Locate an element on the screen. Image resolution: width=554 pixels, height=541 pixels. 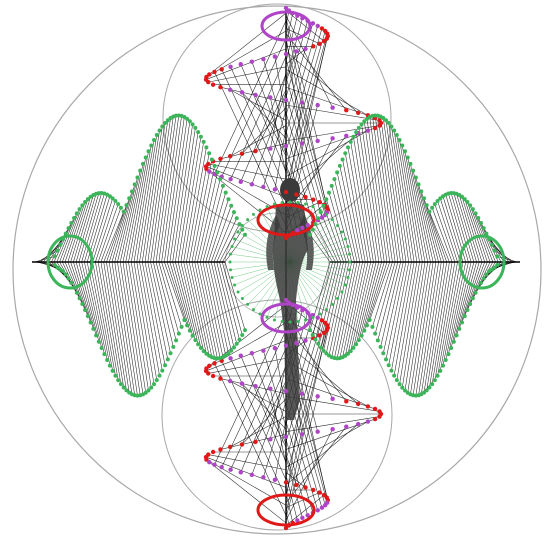
upper-helix-dots is located at coordinates (293, 123).